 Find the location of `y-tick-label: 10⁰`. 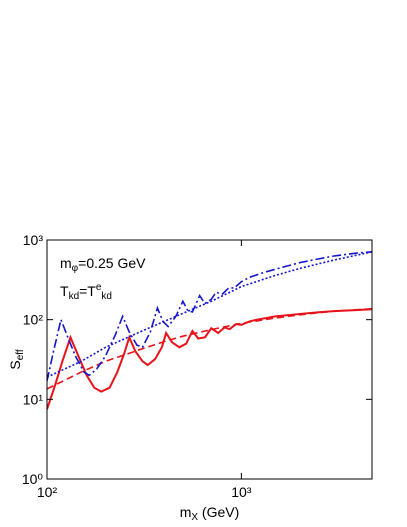

y-tick-label: 10⁰ is located at coordinates (33, 479).